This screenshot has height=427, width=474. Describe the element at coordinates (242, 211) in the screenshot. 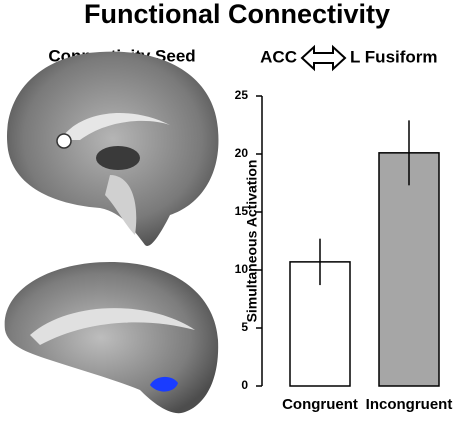

I see `y-tick-label: 15` at that location.